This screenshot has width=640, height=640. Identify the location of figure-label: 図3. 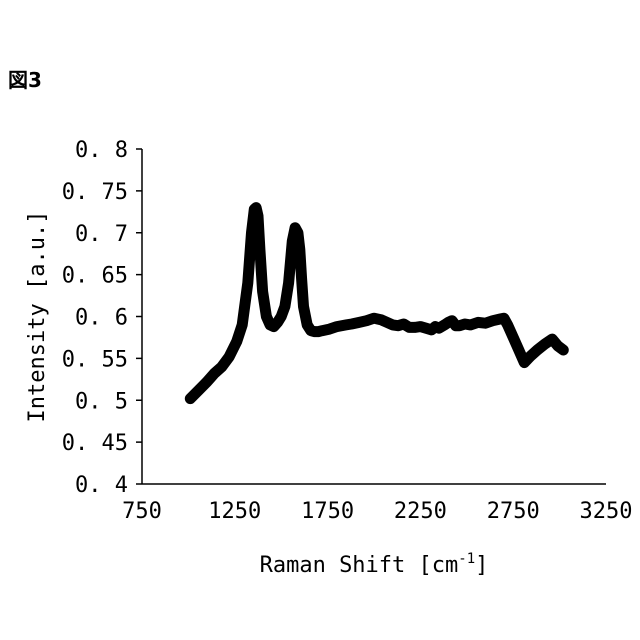
(25, 80).